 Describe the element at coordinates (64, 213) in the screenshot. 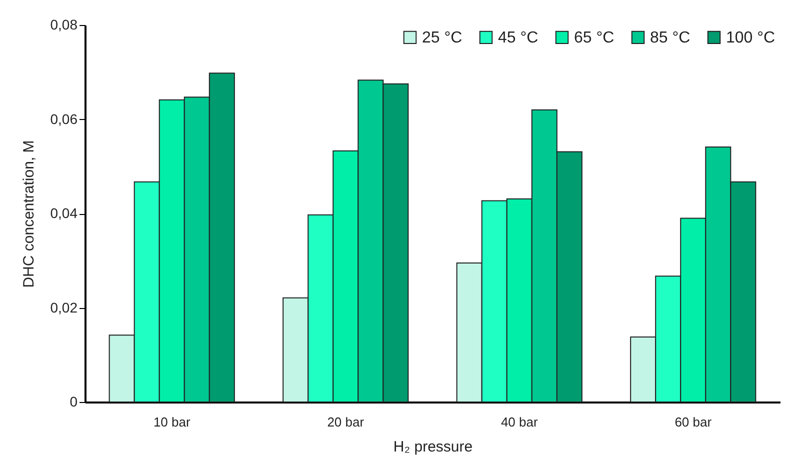

I see `y-tick-label: 0,04` at that location.